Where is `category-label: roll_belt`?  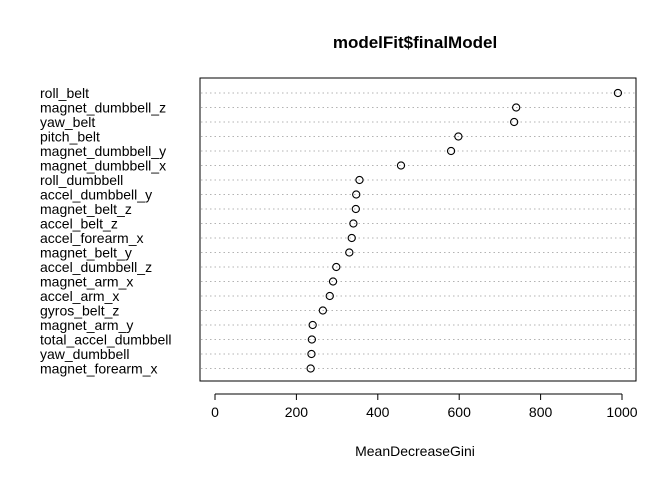 category-label: roll_belt is located at coordinates (64, 93).